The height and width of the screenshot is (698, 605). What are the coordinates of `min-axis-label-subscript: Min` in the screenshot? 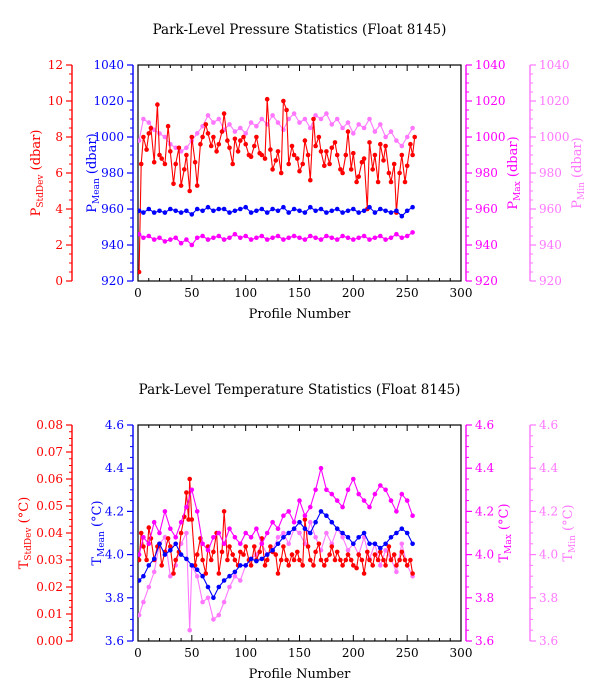 It's located at (582, 191).